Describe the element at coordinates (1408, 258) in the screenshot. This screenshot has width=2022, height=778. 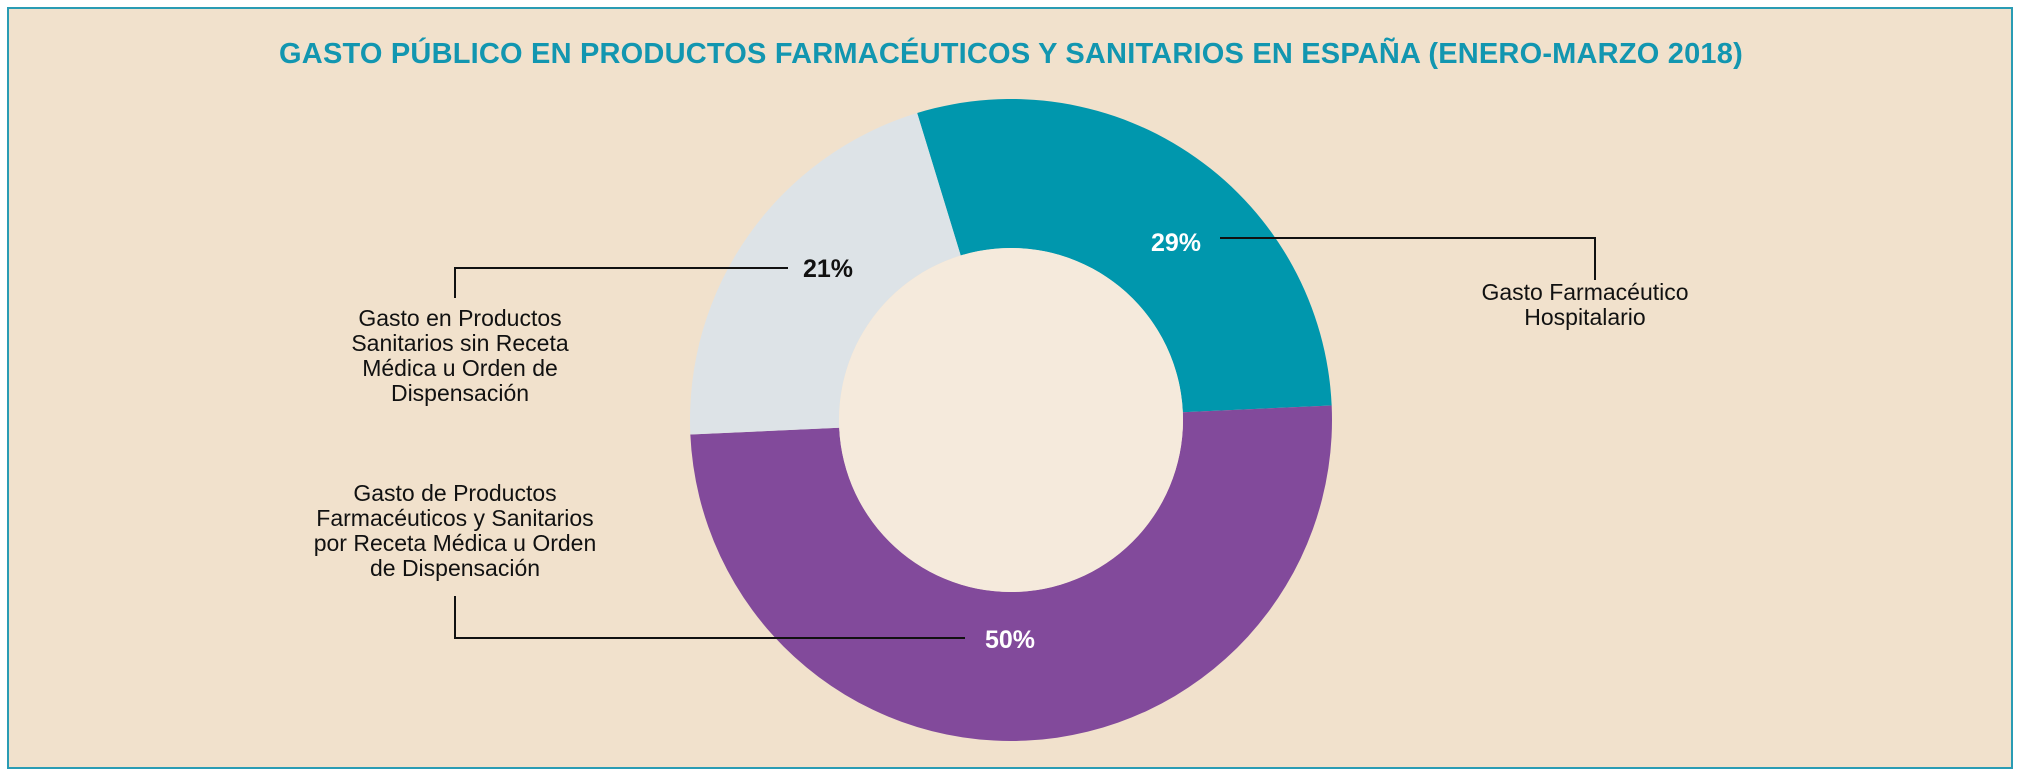
I see `leader-line-hospitalario` at that location.